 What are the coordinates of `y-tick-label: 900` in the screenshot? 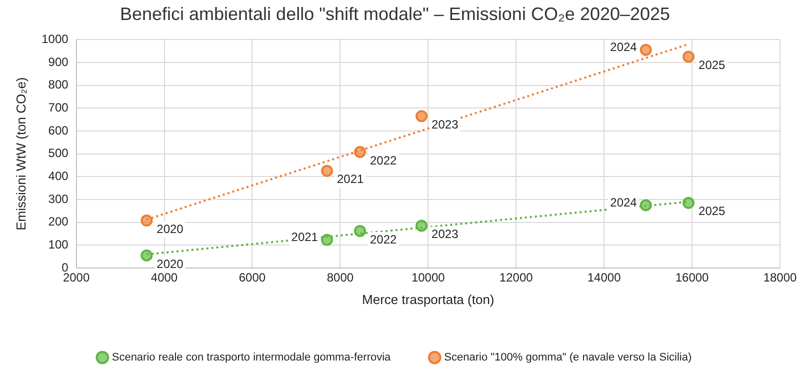 It's located at (58, 61).